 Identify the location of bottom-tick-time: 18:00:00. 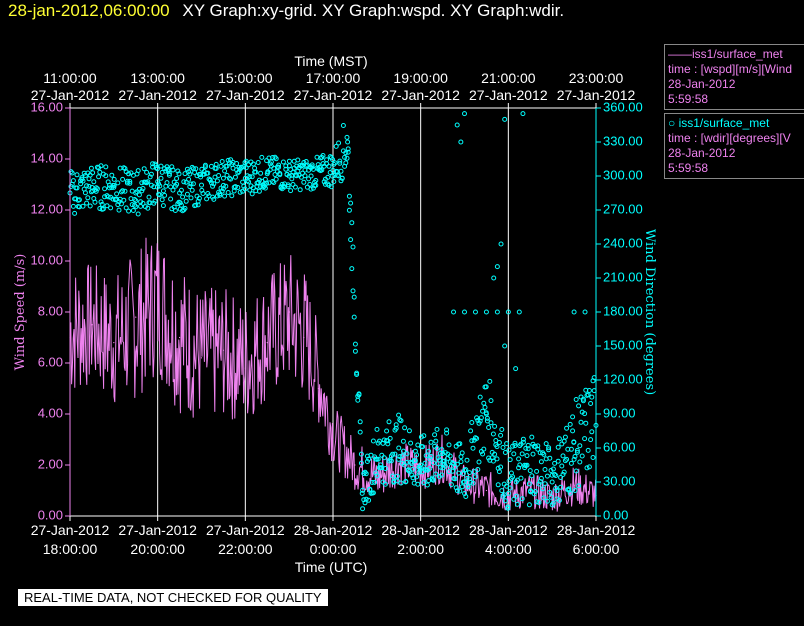
(70, 549).